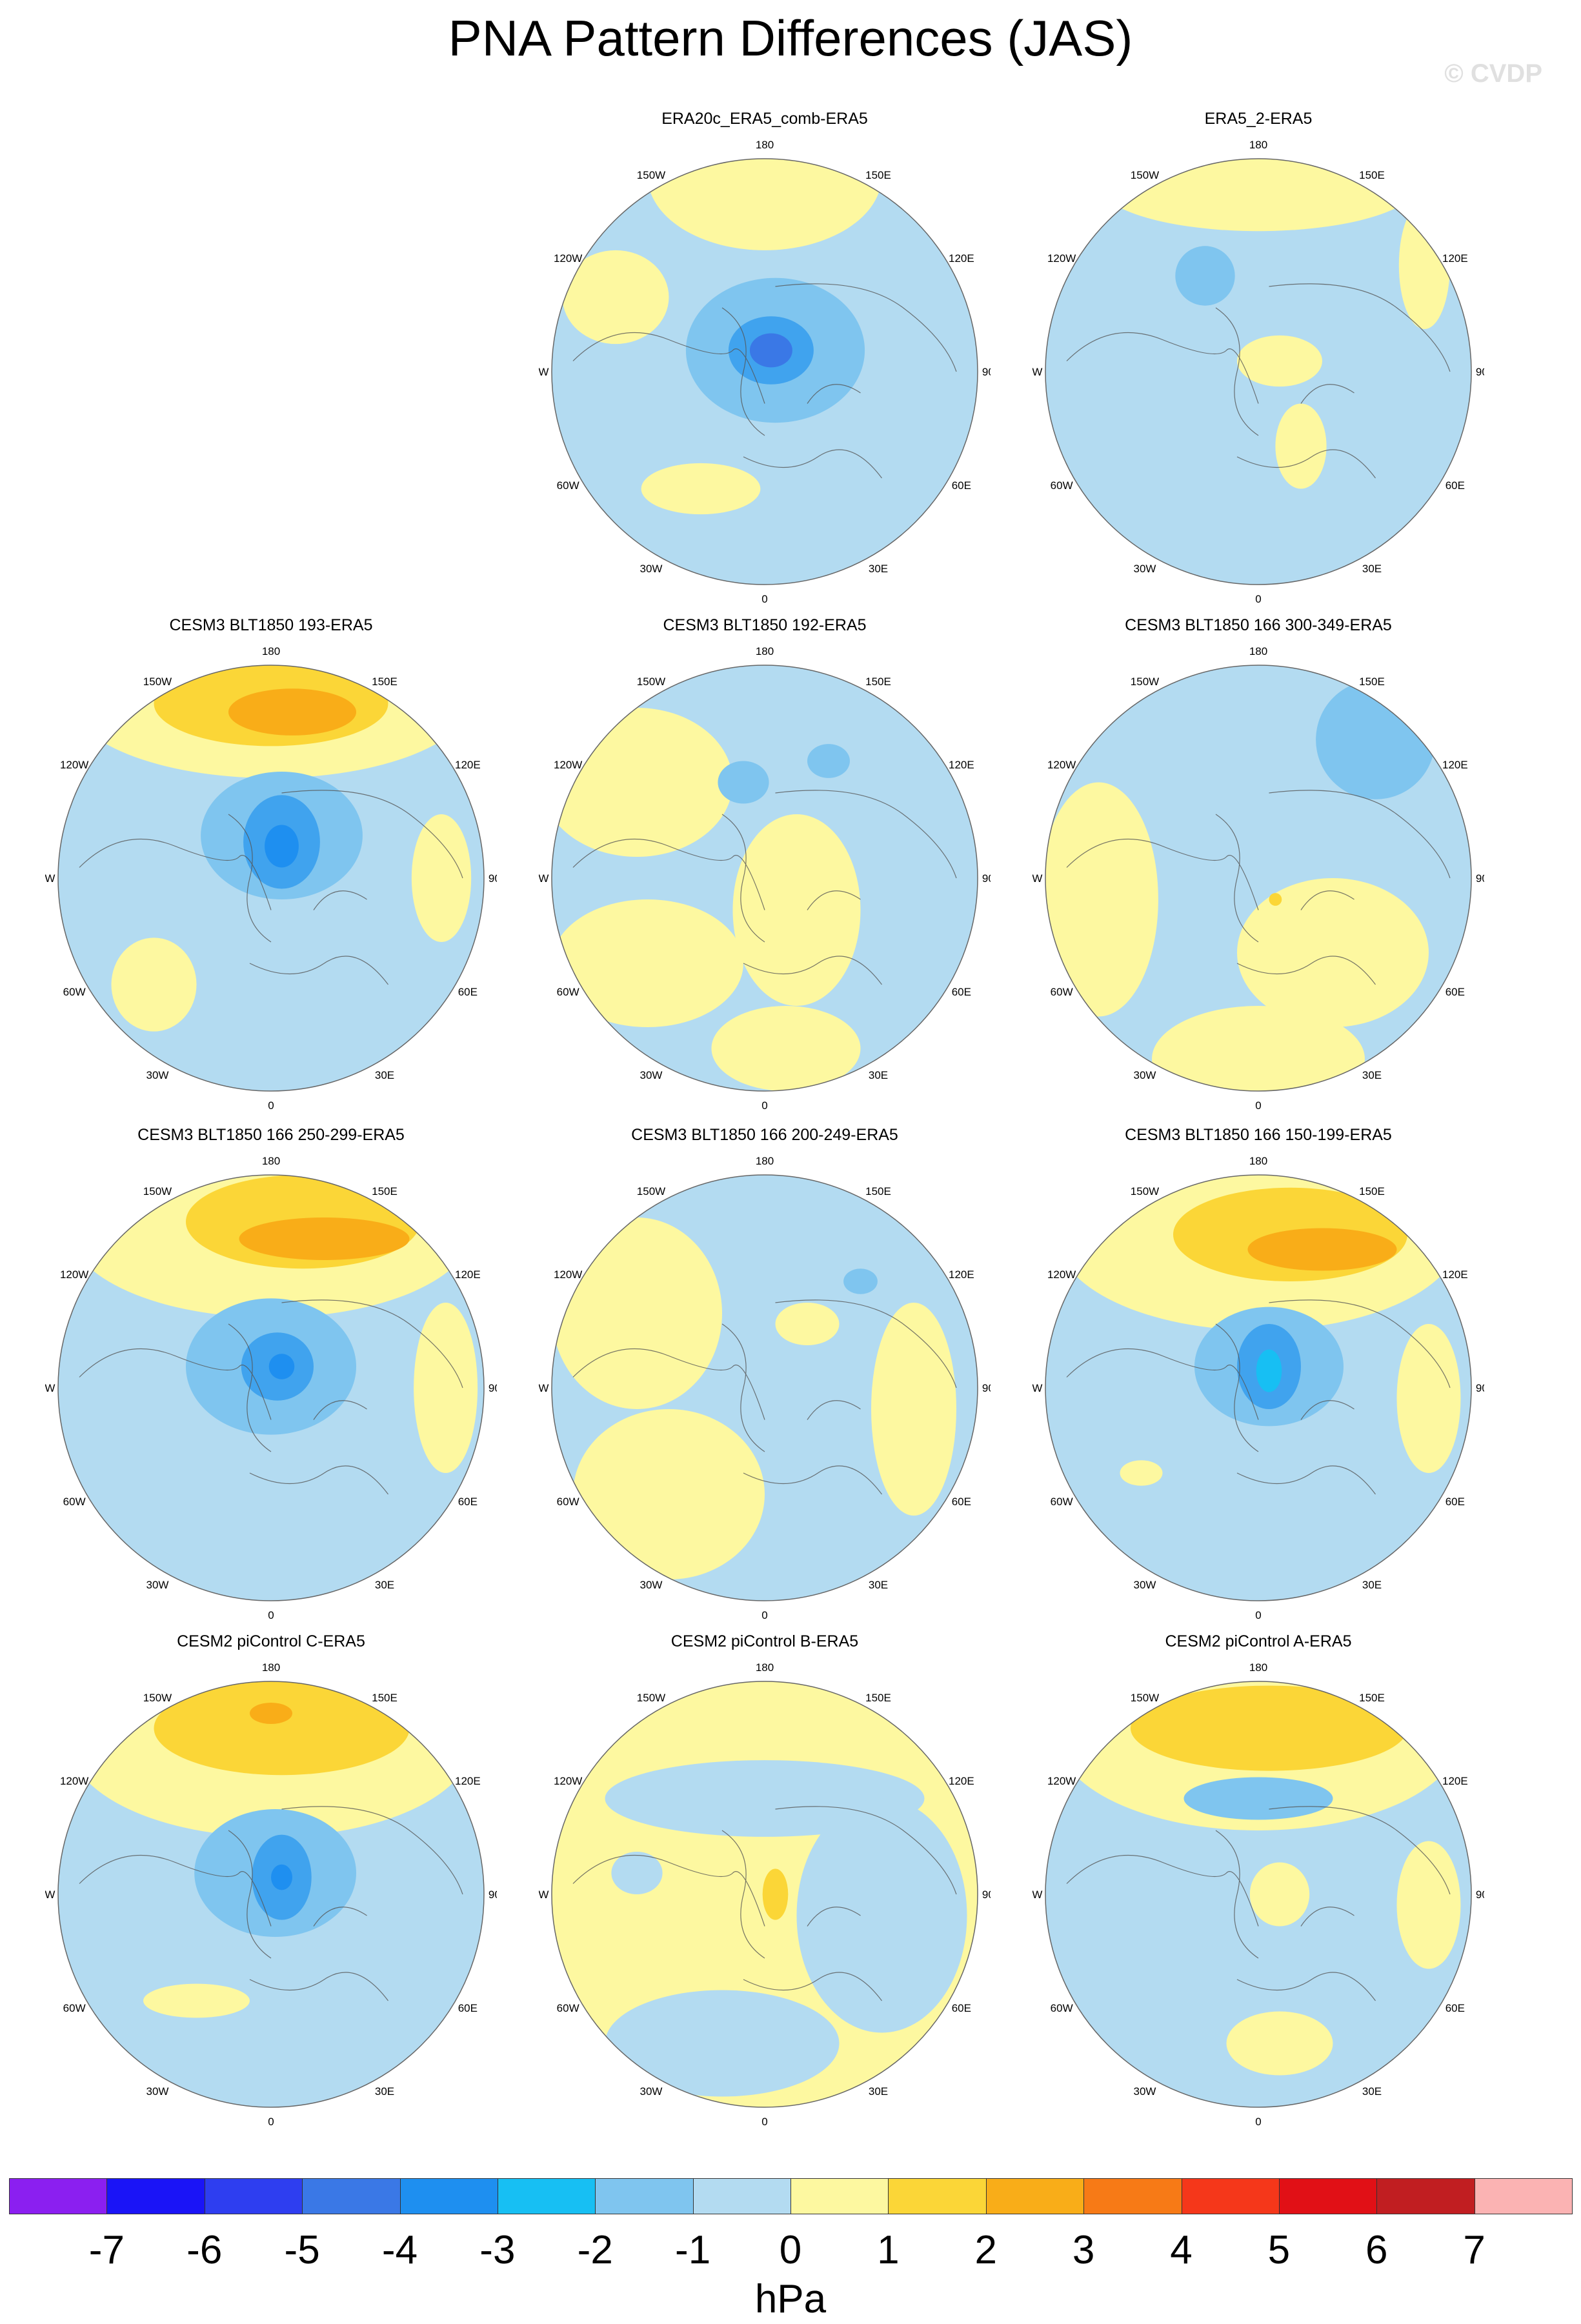 The height and width of the screenshot is (2324, 1581). Describe the element at coordinates (568, 992) in the screenshot. I see `longitude-label: 60W` at that location.